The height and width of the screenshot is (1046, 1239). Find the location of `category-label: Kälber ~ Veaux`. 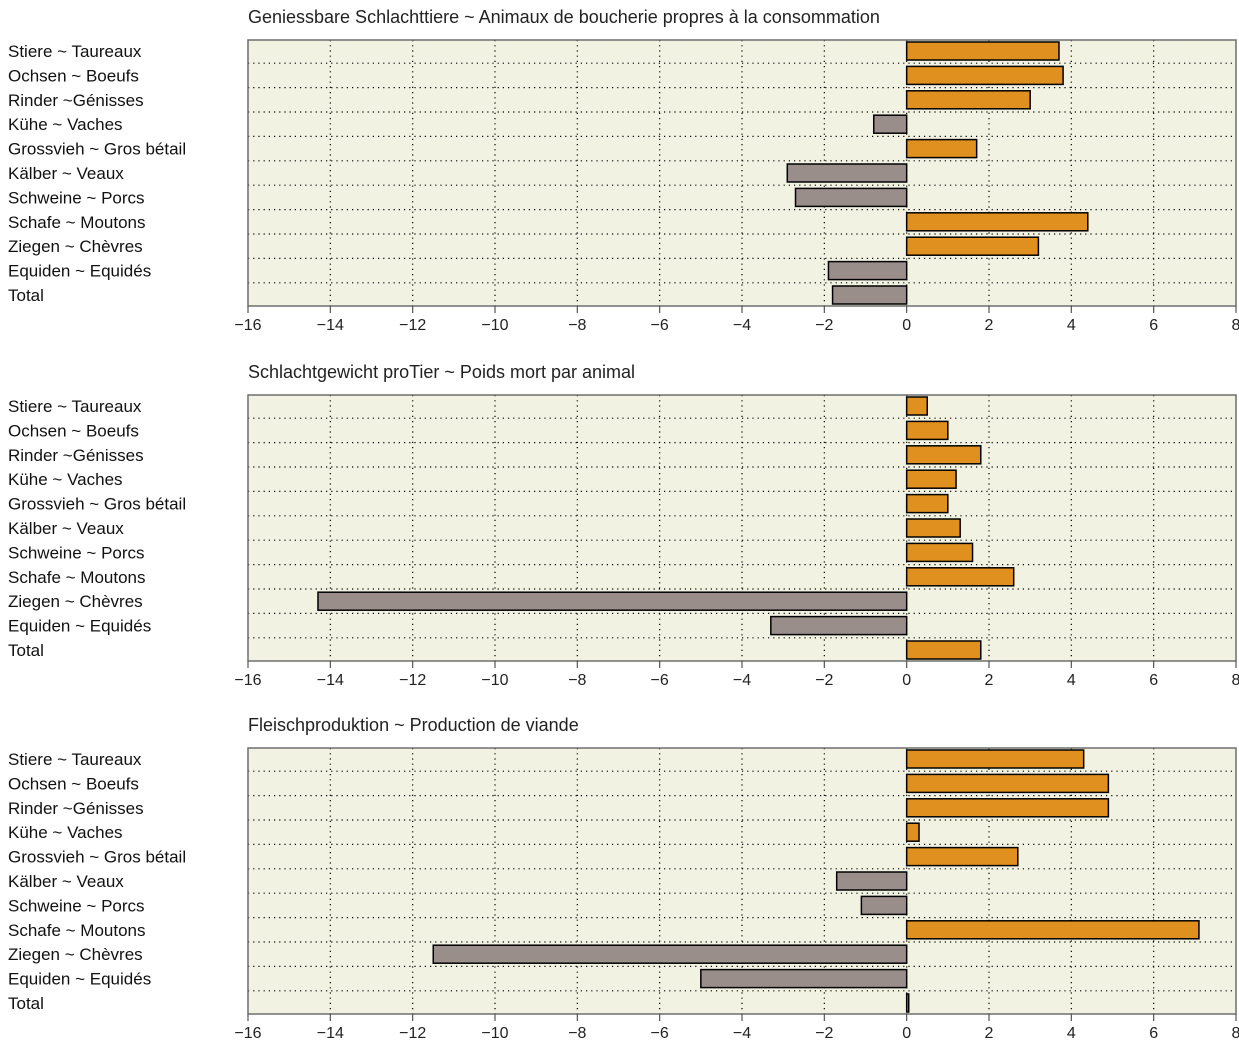

category-label: Kälber ~ Veaux is located at coordinates (66, 881).